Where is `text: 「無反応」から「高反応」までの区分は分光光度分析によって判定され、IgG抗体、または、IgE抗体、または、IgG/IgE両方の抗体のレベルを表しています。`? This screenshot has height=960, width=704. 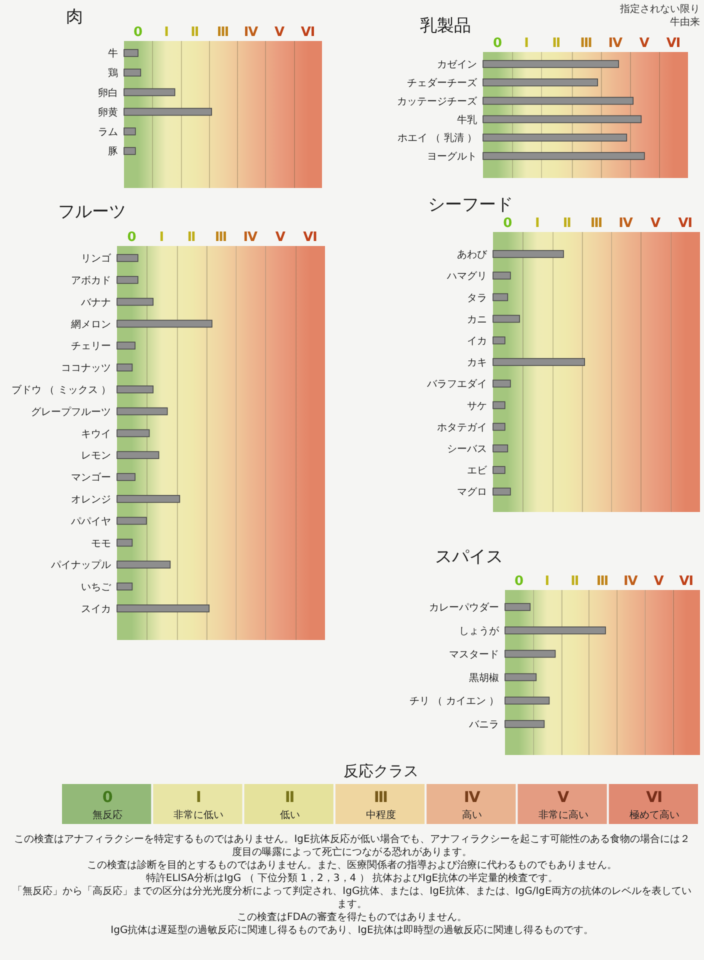
text: 「無反応」から「高反応」までの区分は分光光度分析によって判定され、IgG抗体、または、IgE抗体、または、IgG/IgE両方の抗体のレベルを表しています。 is located at coordinates (352, 897).